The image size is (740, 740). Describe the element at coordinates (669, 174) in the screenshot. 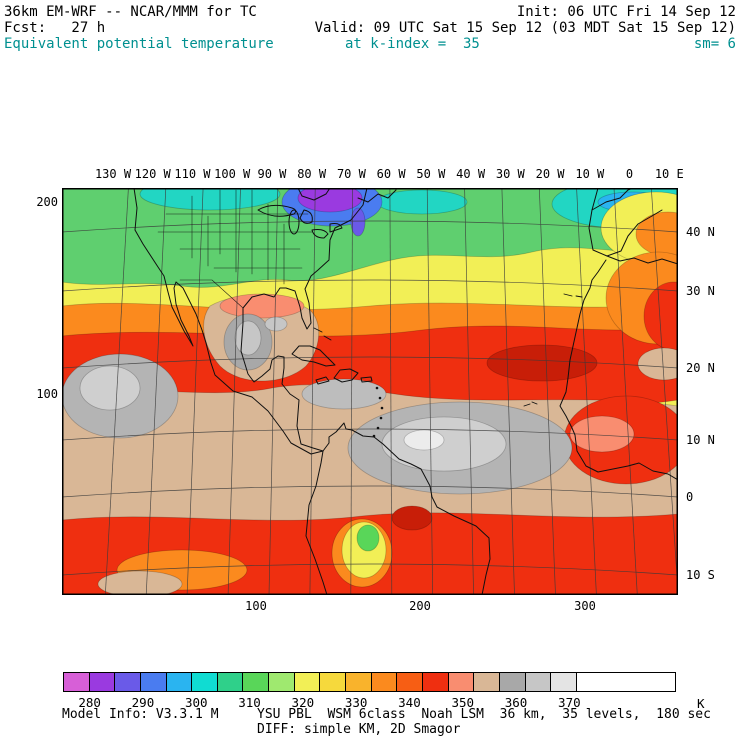

I see `top-axis-label: 10 E` at that location.